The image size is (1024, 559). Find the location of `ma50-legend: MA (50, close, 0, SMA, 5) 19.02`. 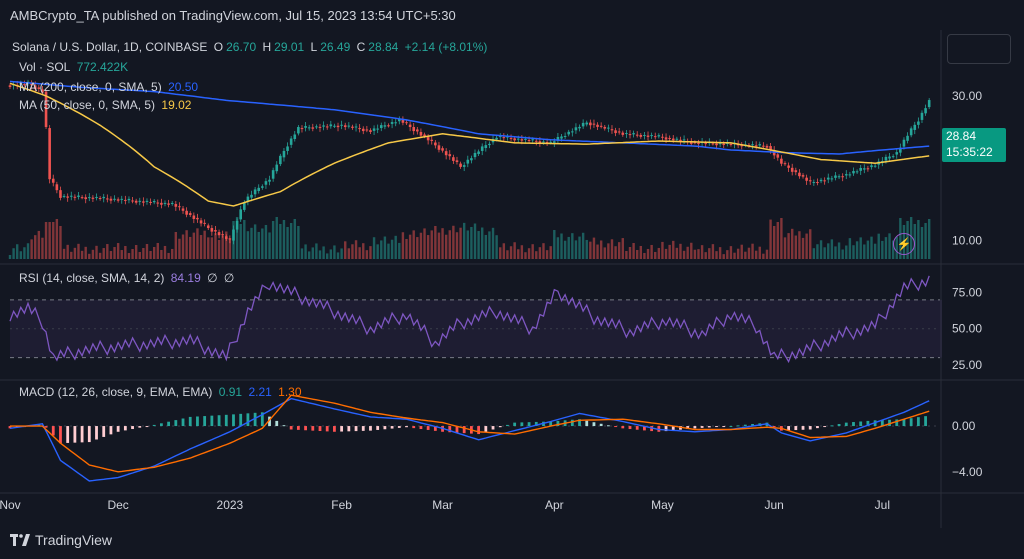

ma50-legend: MA (50, close, 0, SMA, 5) 19.02 is located at coordinates (106, 105).